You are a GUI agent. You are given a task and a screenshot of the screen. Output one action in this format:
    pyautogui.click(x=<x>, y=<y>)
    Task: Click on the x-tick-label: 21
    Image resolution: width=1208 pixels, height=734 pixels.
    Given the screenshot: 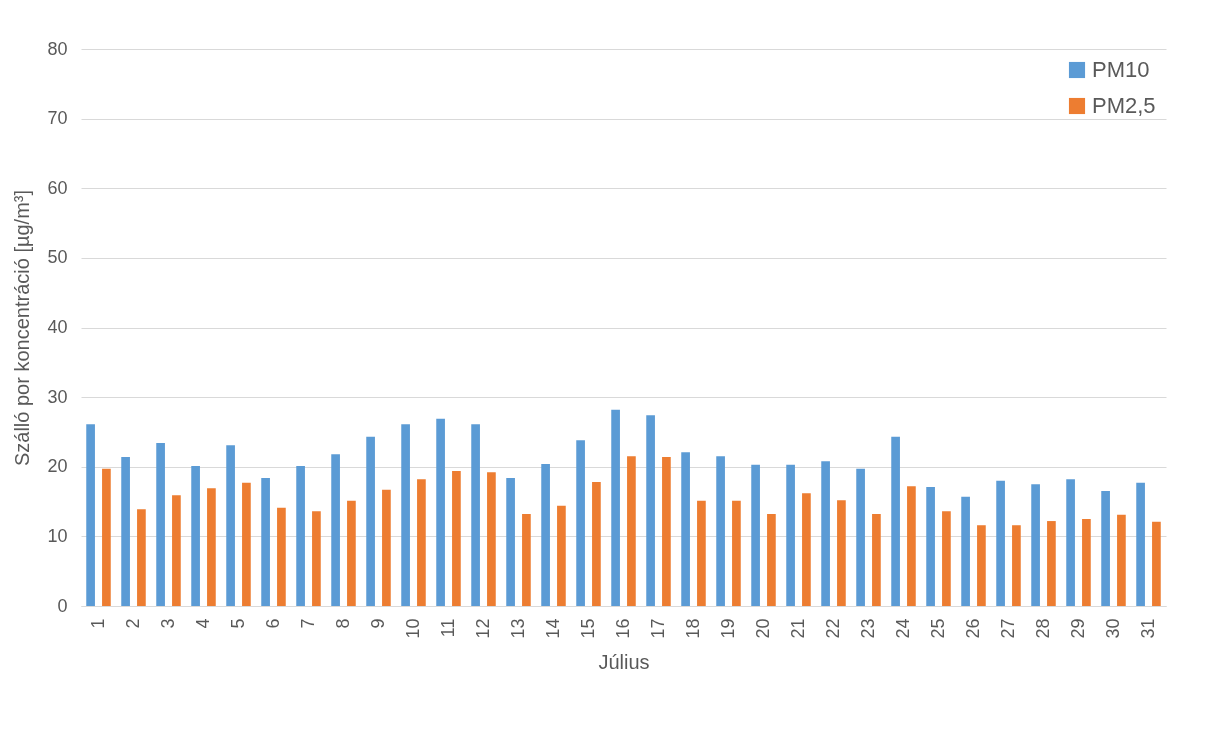 What is the action you would take?
    pyautogui.click(x=797, y=628)
    